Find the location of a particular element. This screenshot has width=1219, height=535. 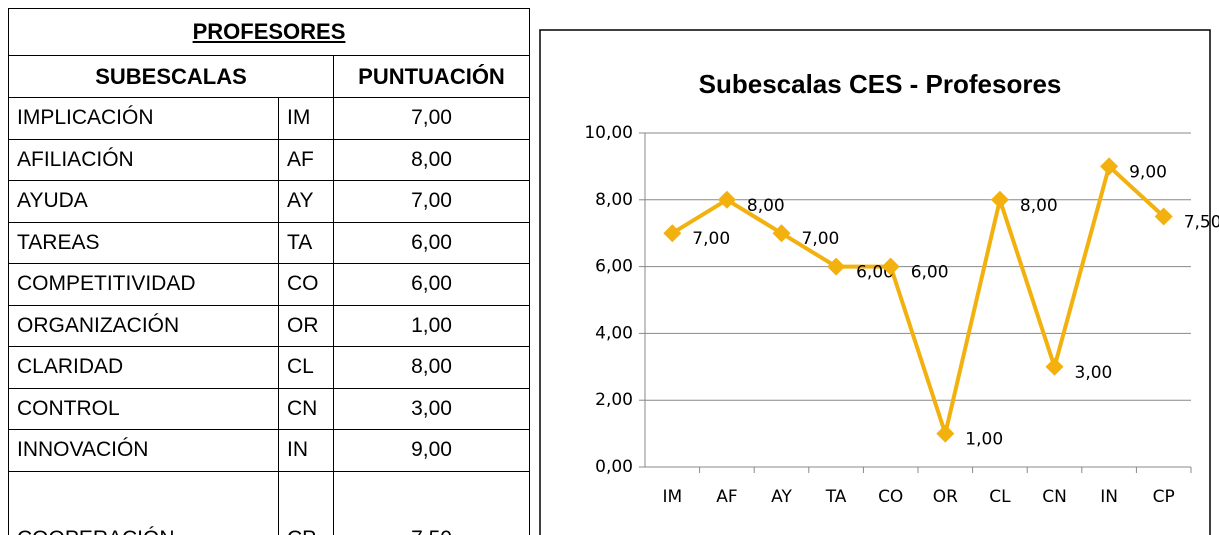

table-row: AYUDA AY 7,00 is located at coordinates (269, 201).